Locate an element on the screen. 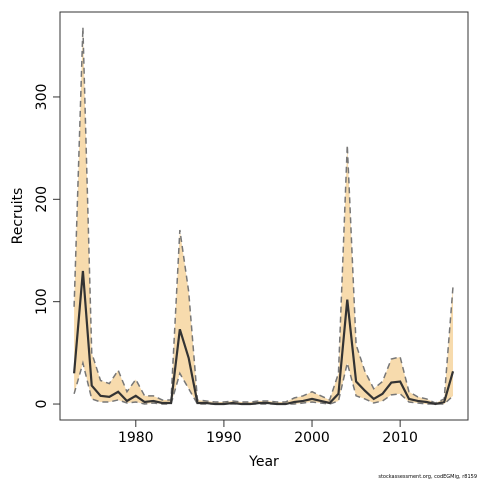  footnote: stockassessment.org, codEGMig, r8159 is located at coordinates (427, 477).